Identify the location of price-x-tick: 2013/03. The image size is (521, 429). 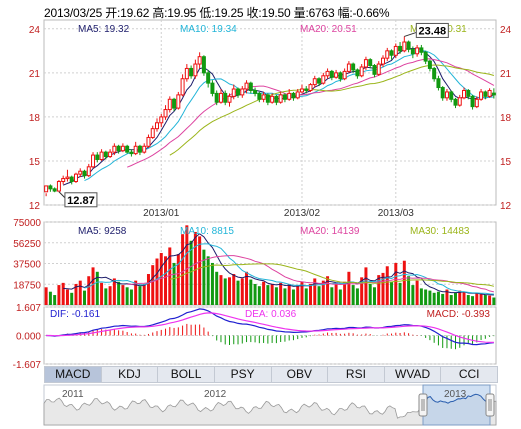
(396, 213).